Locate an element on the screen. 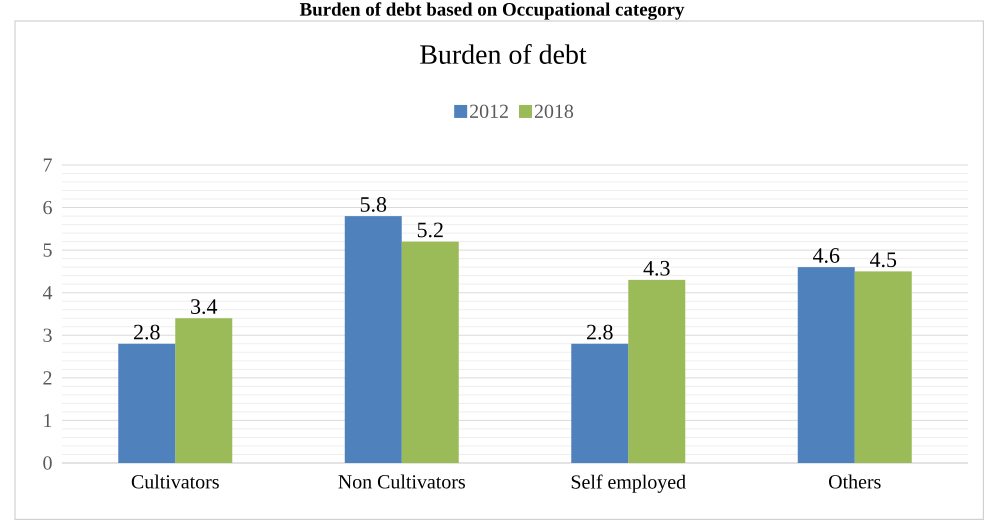 Image resolution: width=984 pixels, height=520 pixels. legend-label: 2018 is located at coordinates (554, 111).